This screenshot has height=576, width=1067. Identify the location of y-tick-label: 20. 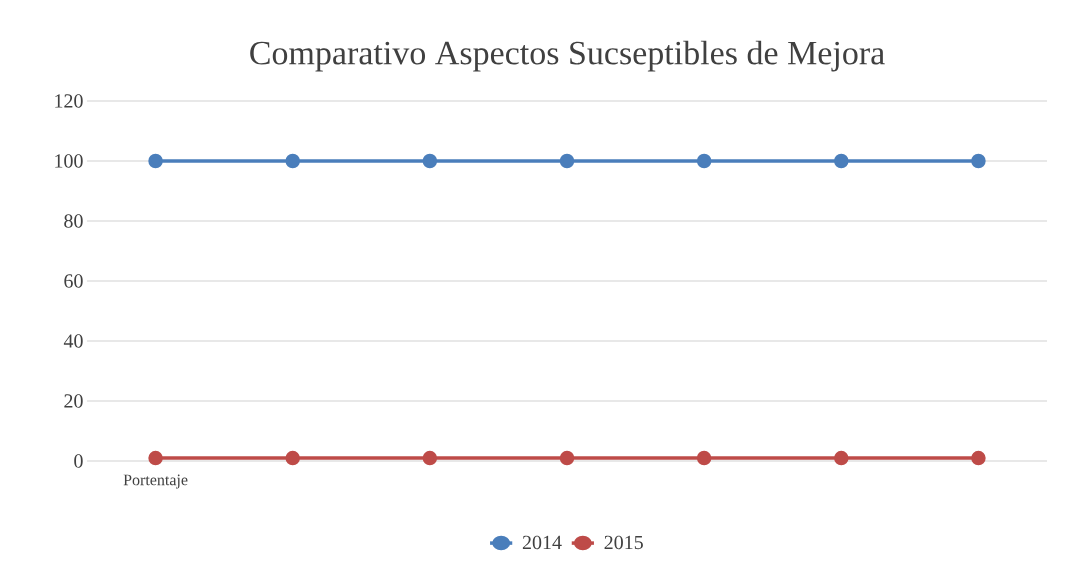
(73, 401).